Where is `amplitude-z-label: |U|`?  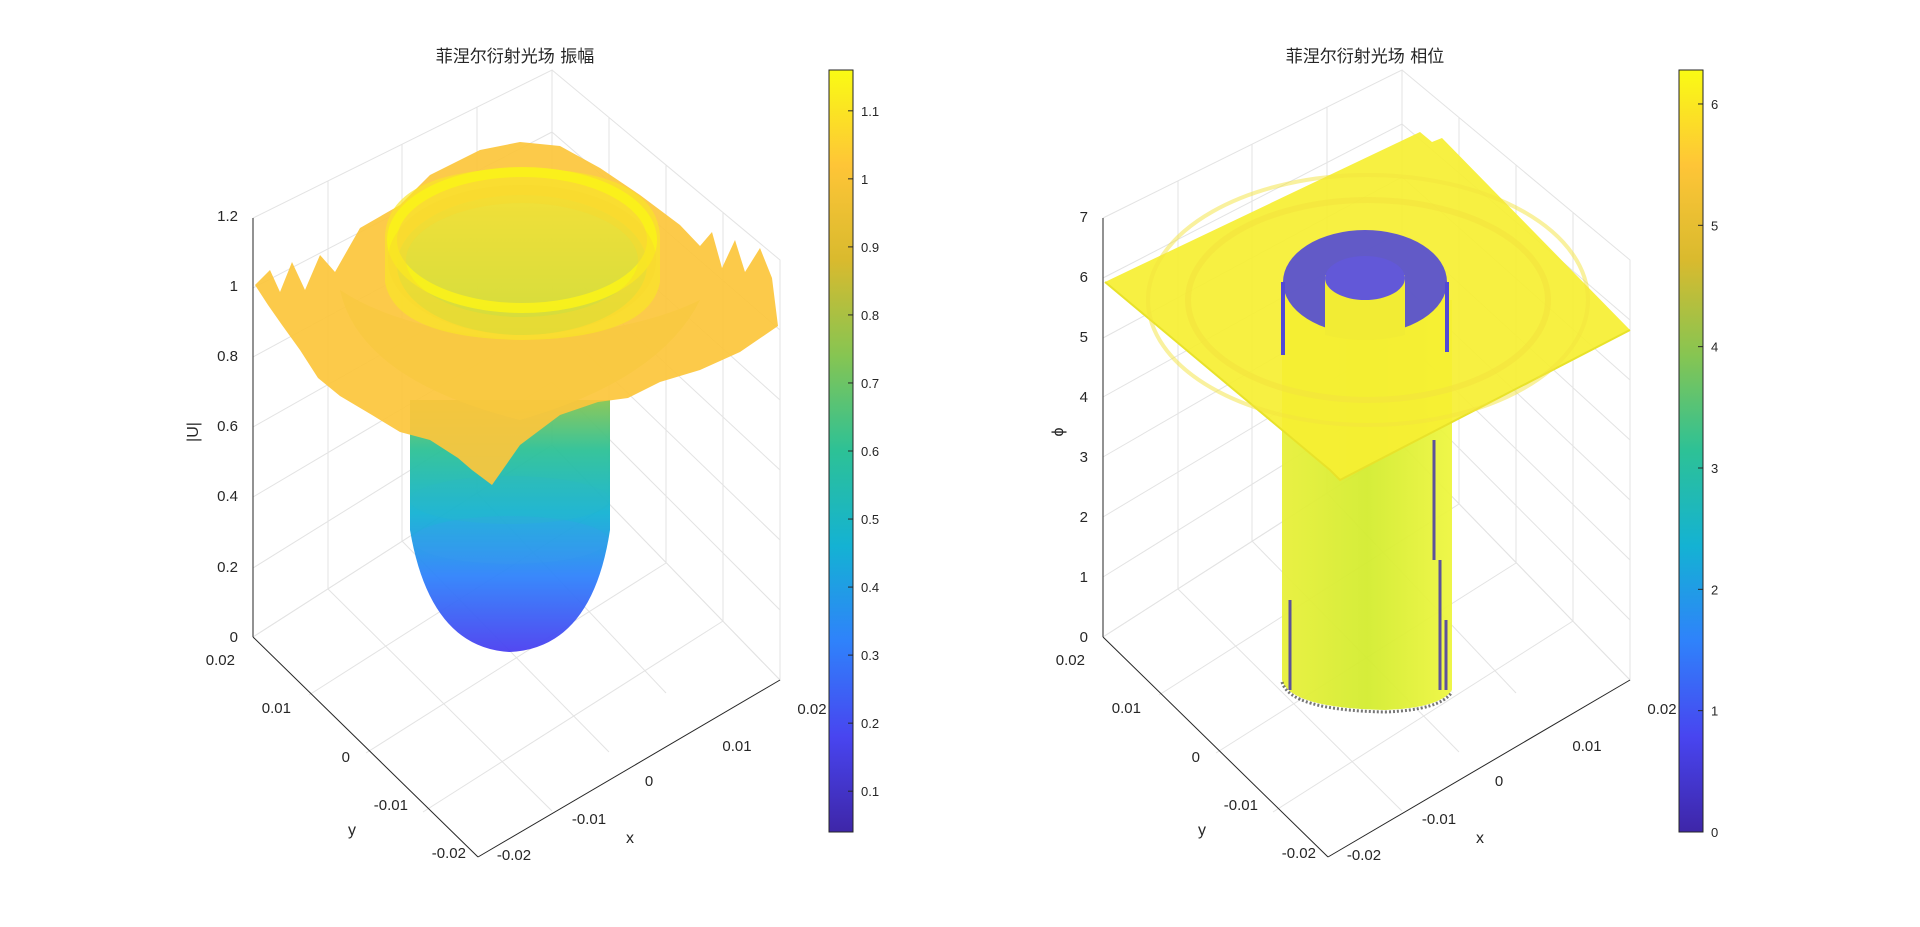
amplitude-z-label: |U| is located at coordinates (193, 432).